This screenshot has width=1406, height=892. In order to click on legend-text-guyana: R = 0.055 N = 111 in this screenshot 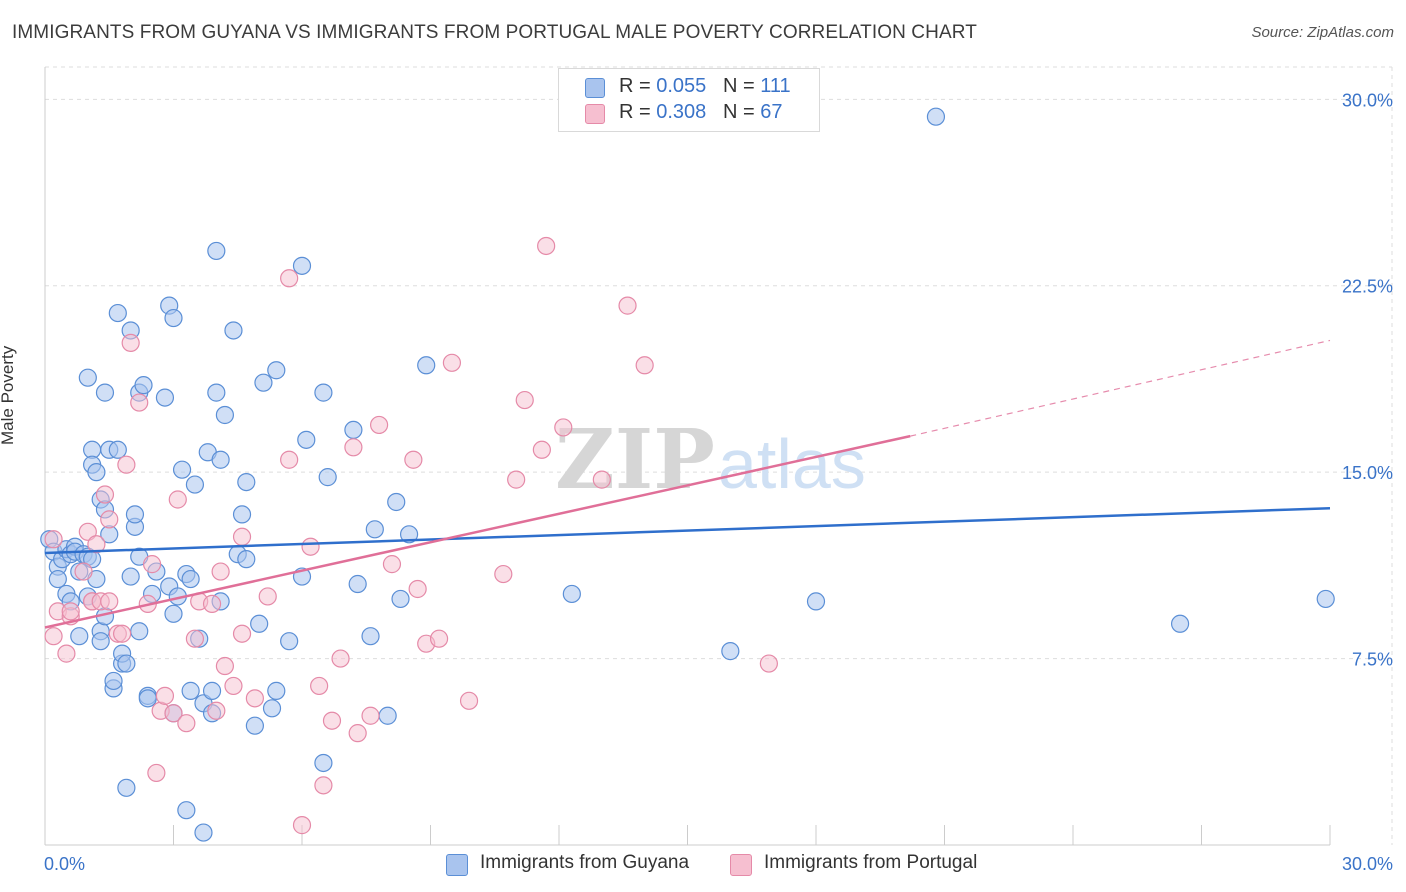, I will do `click(705, 86)`.